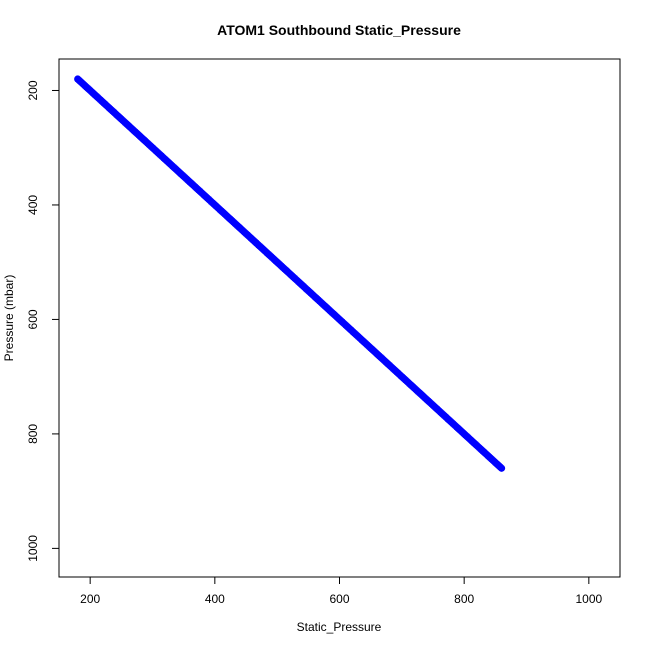 Image resolution: width=650 pixels, height=650 pixels. Describe the element at coordinates (33, 90) in the screenshot. I see `y-tick-label: 200` at that location.